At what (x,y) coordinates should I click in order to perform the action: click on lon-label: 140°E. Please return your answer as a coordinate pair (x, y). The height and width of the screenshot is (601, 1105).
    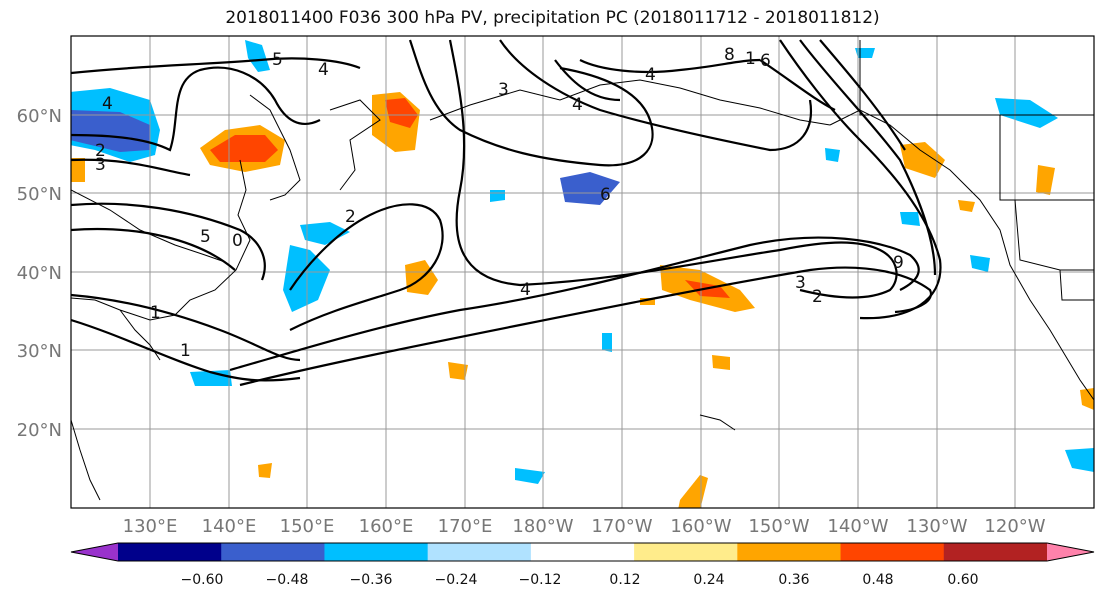
    Looking at the image, I should click on (229, 526).